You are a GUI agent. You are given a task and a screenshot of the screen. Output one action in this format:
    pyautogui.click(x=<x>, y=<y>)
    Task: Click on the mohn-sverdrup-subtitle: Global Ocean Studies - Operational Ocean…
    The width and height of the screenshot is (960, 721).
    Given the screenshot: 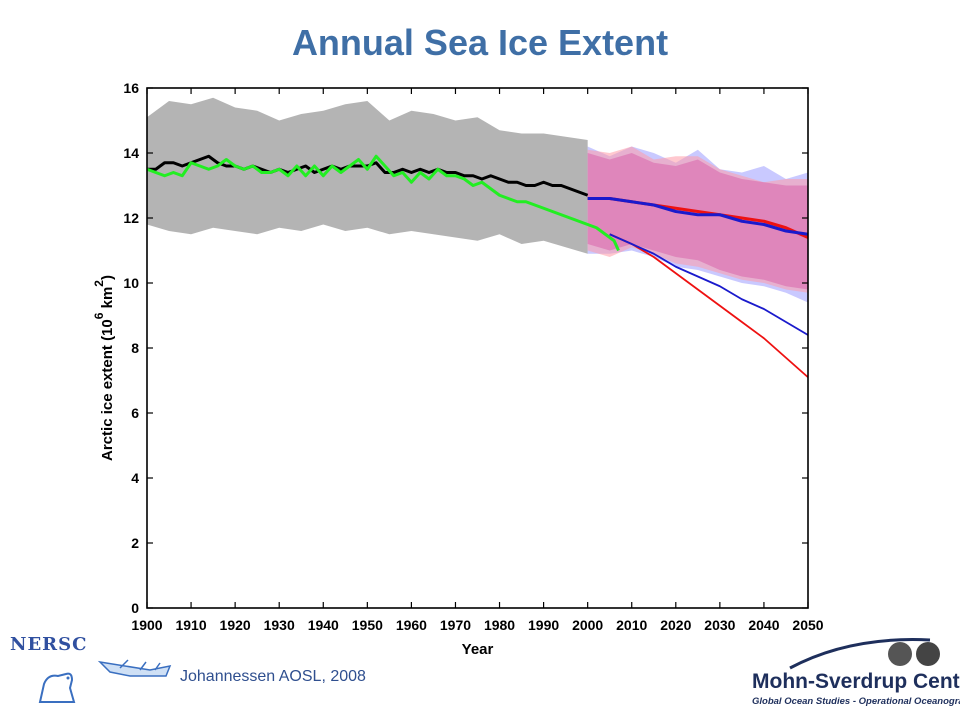 What is the action you would take?
    pyautogui.click(x=856, y=701)
    